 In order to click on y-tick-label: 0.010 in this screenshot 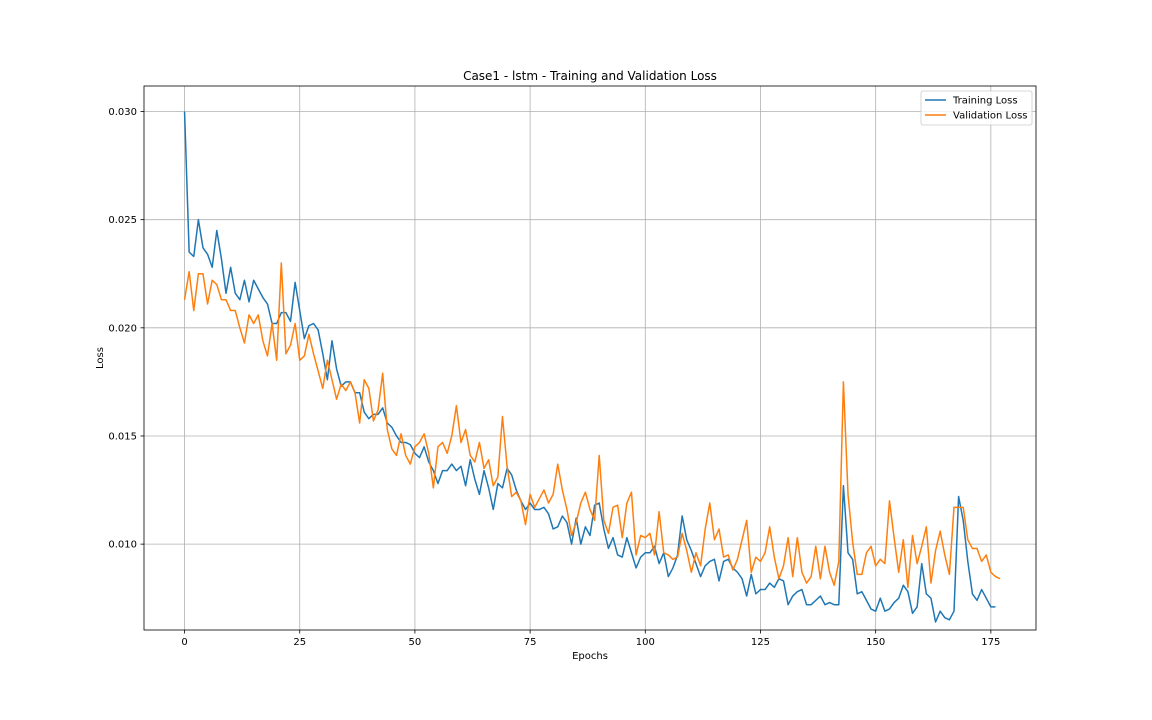, I will do `click(122, 545)`.